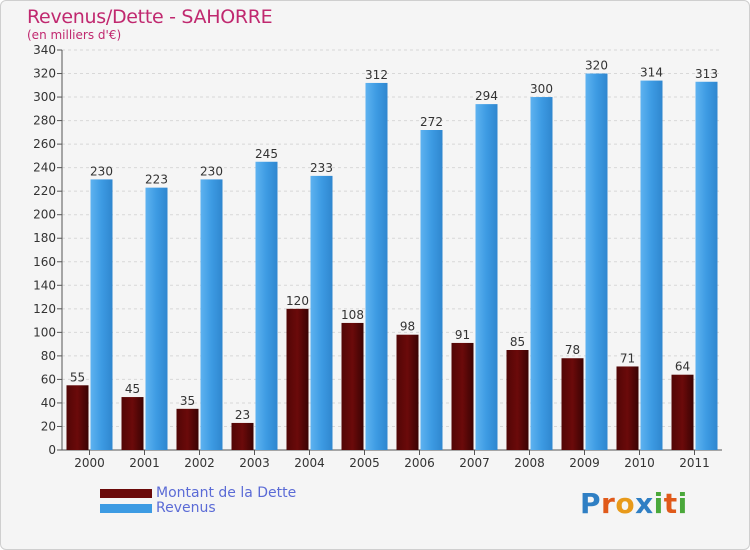 This screenshot has height=550, width=750. What do you see at coordinates (254, 463) in the screenshot?
I see `x-tick-label: 2003` at bounding box center [254, 463].